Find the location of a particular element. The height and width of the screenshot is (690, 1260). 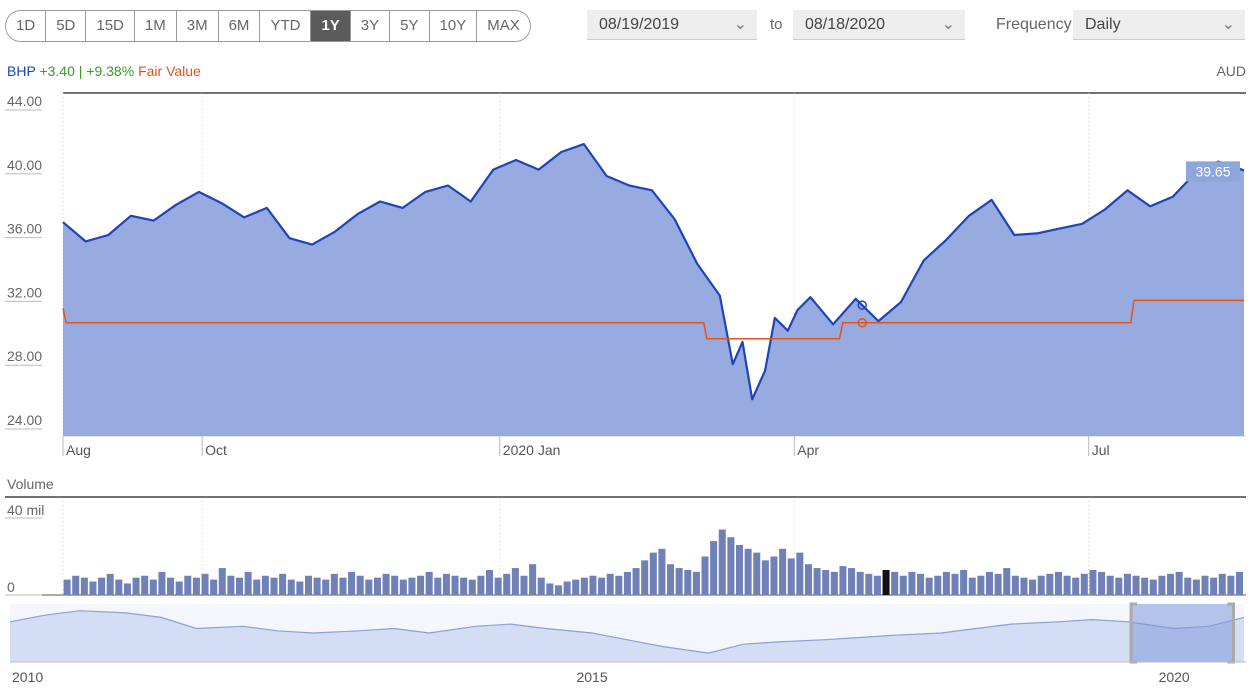

chevron-down-icon: ⌄ is located at coordinates (740, 24).